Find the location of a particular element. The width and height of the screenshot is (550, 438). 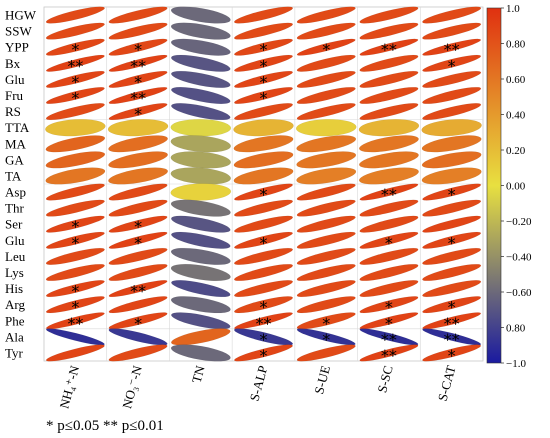

row-label: Fru is located at coordinates (14, 95).